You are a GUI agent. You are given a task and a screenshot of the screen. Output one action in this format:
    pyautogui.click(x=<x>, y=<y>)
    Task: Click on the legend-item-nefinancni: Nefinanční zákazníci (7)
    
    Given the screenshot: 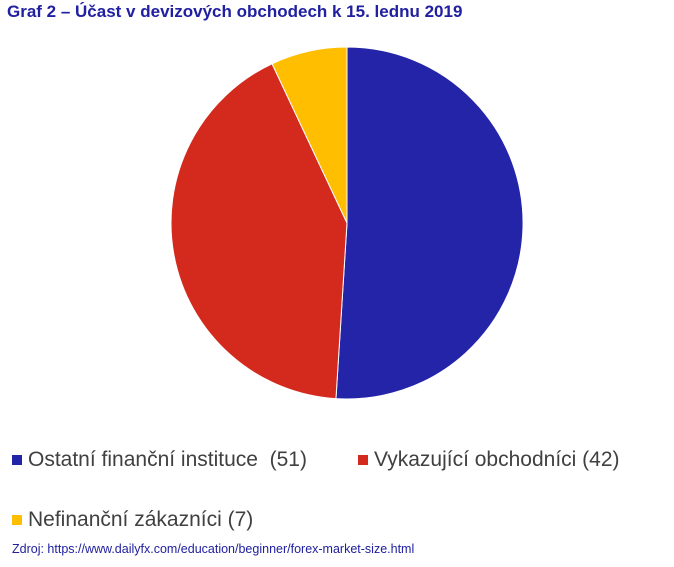 What is the action you would take?
    pyautogui.click(x=132, y=520)
    